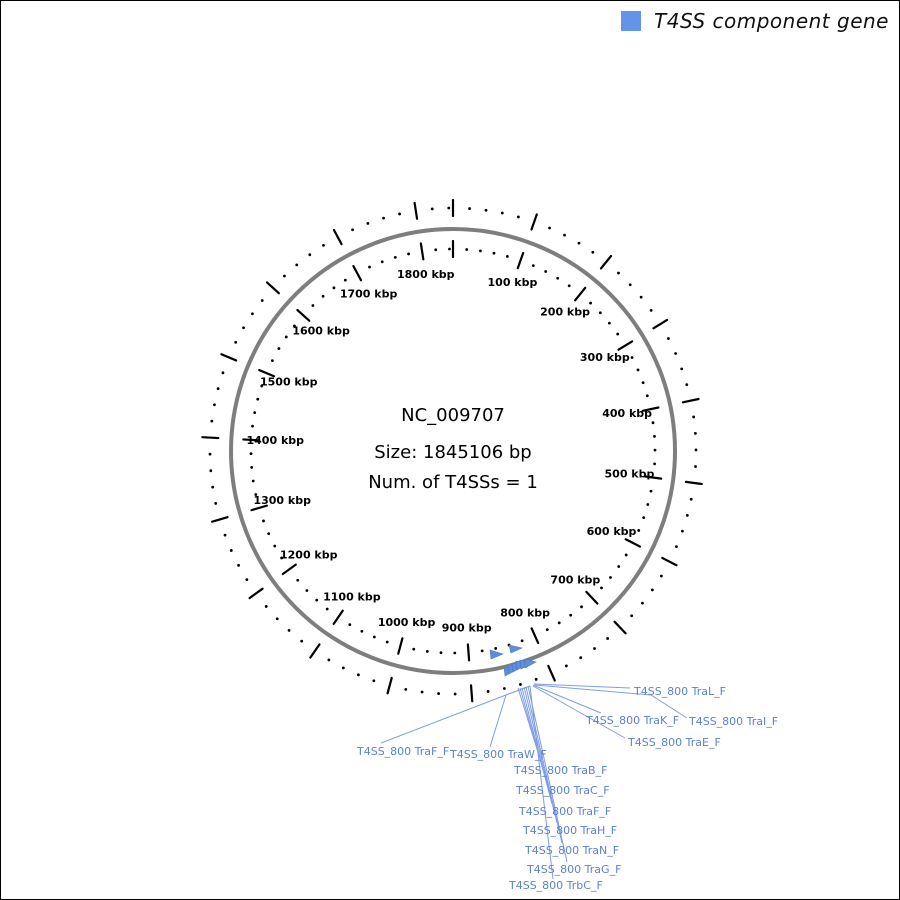 This screenshot has height=900, width=900. Describe the element at coordinates (612, 531) in the screenshot. I see `tick-label: 600 kbp` at that location.